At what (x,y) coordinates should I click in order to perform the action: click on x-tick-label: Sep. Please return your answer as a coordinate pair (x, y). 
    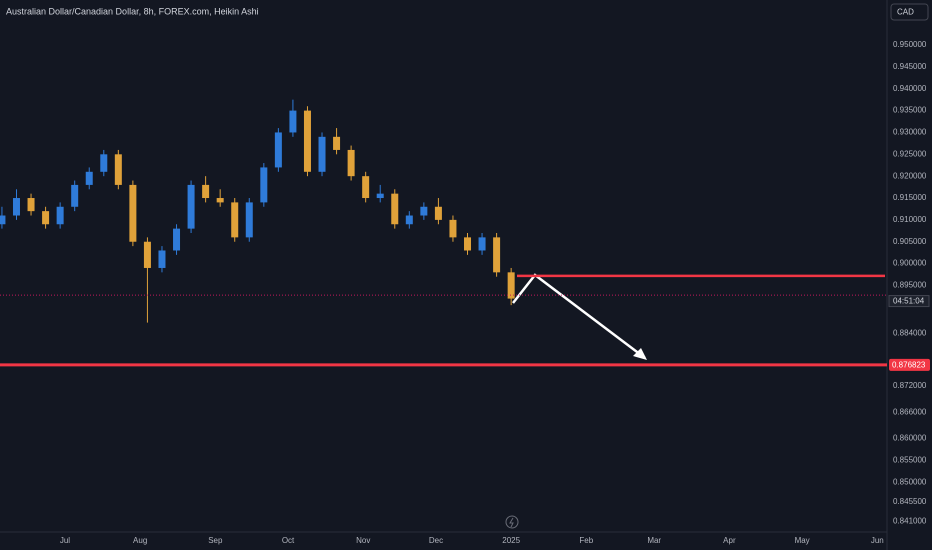
    Looking at the image, I should click on (215, 540).